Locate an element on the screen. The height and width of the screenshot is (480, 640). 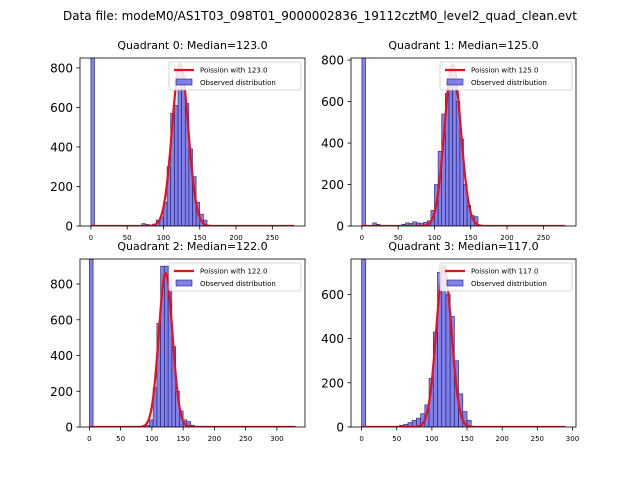
legend: Poission with 123.0 Observed distribution is located at coordinates (235, 76).